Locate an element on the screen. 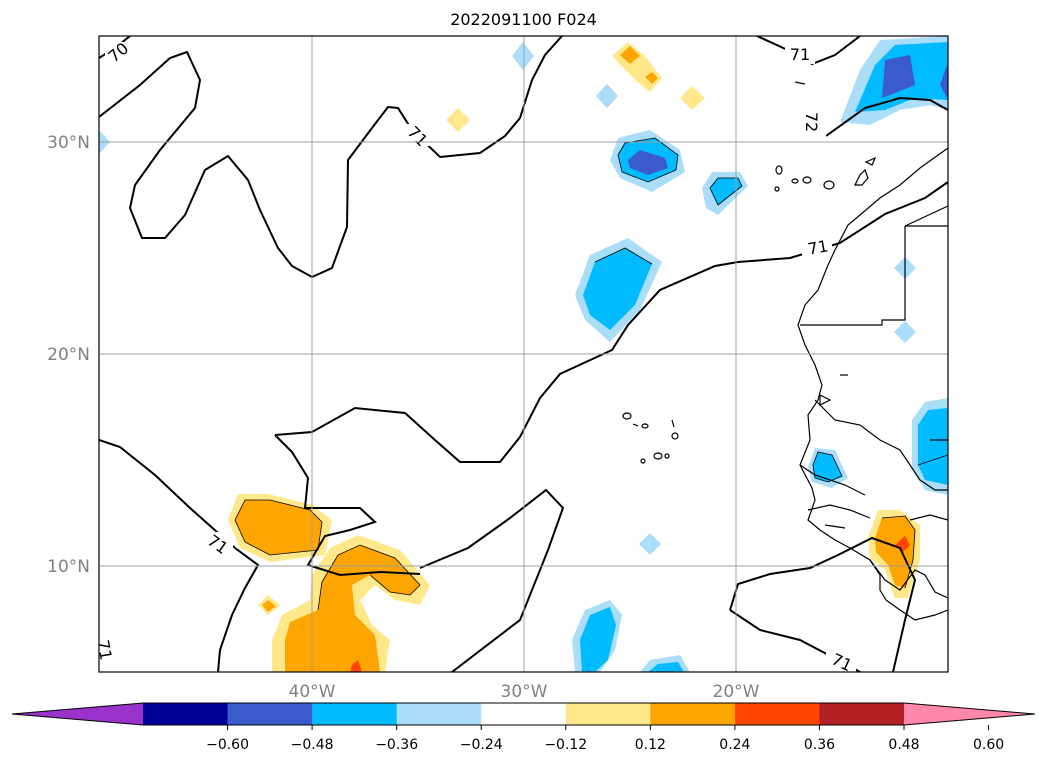 The width and height of the screenshot is (1047, 765). colorbar-outline is located at coordinates (523, 714).